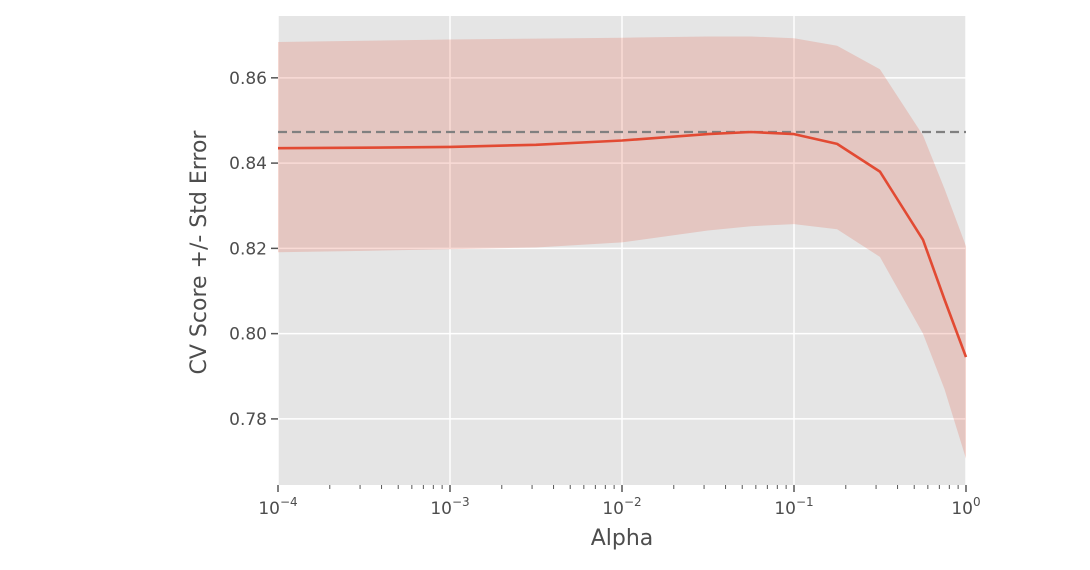  I want to click on y-tick-label: 0.80, so click(248, 335).